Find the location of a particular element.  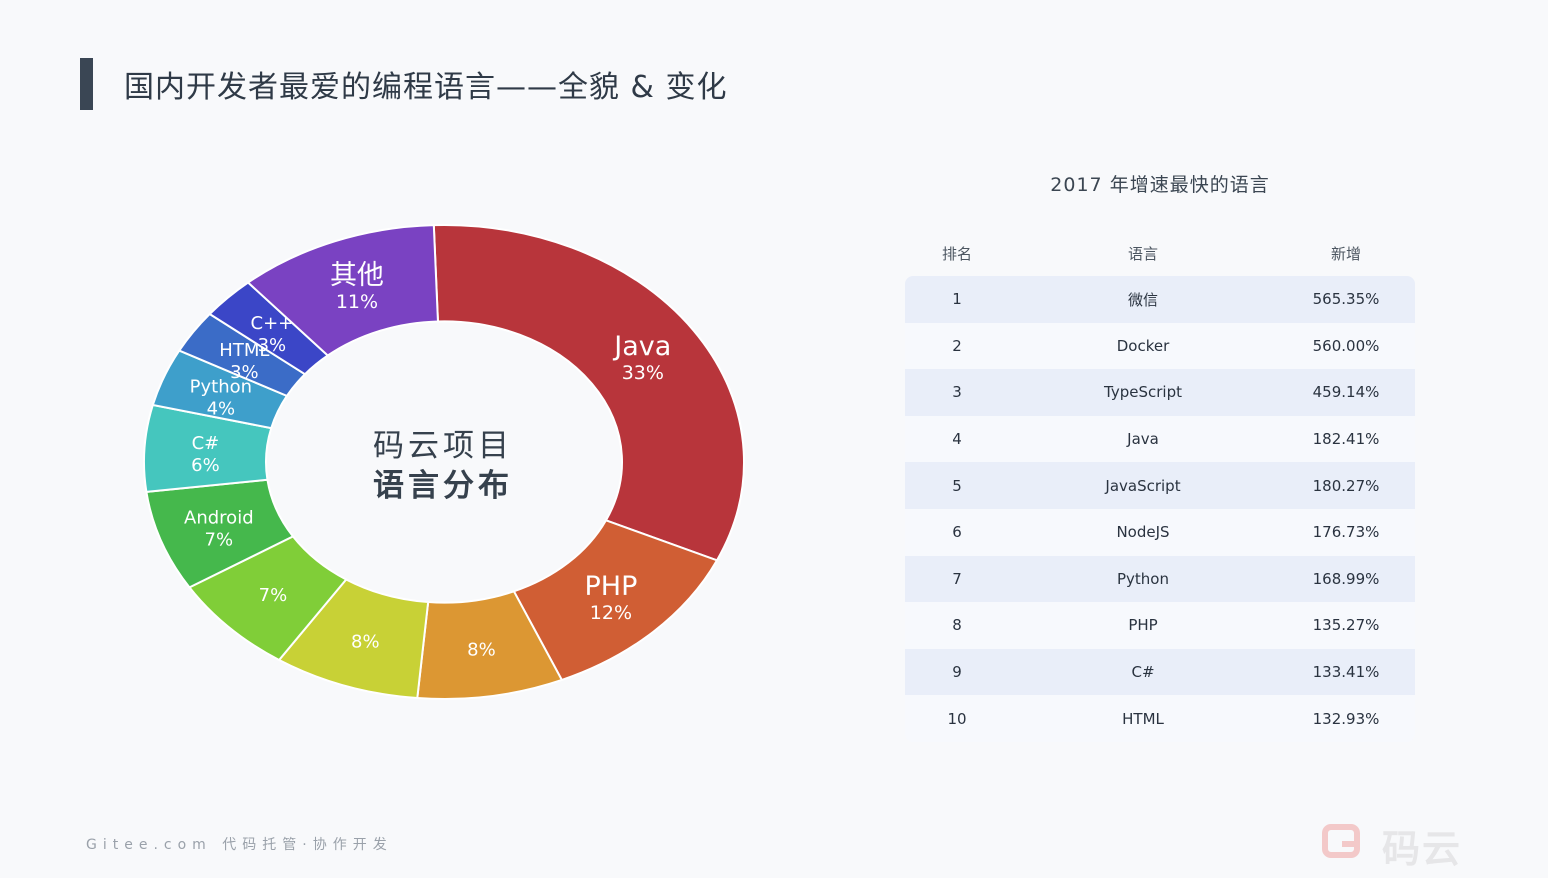

language-cell: NodeJS is located at coordinates (1143, 532).